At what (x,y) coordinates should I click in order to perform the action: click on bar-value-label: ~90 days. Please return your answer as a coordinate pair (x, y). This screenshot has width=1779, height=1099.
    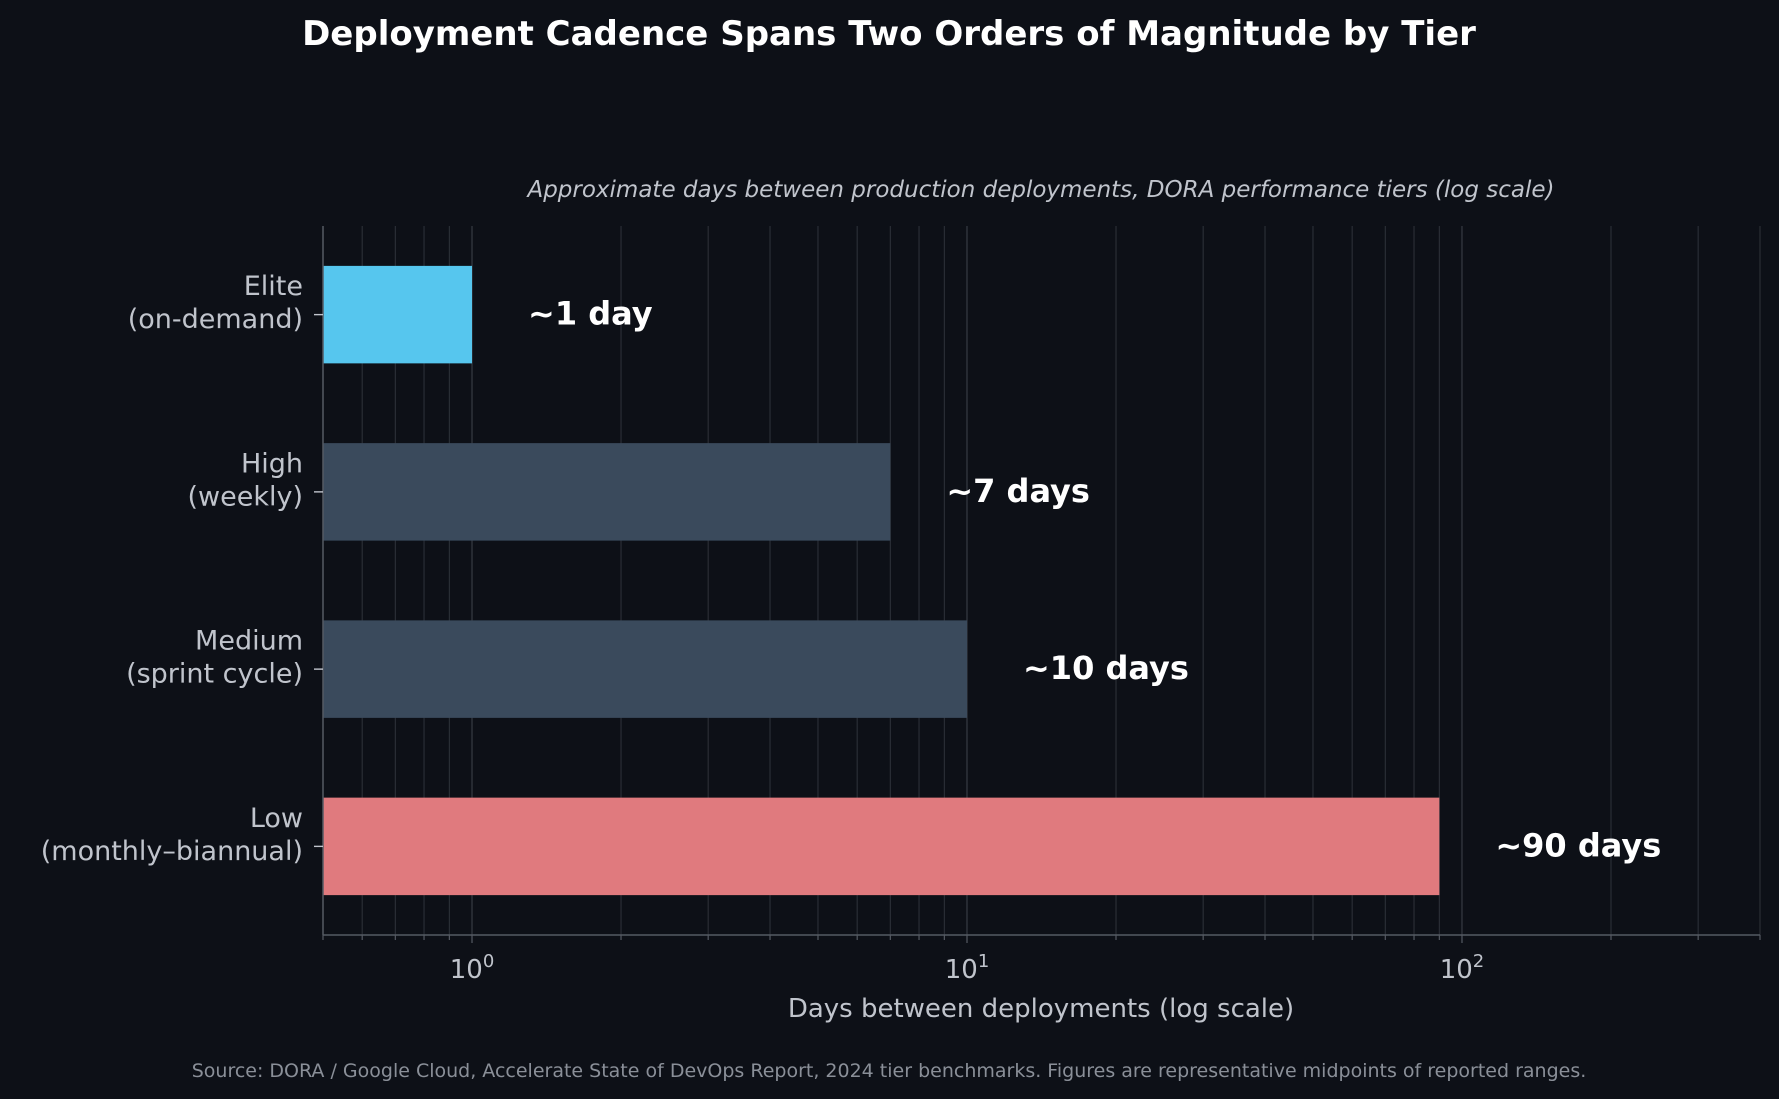
    Looking at the image, I should click on (1578, 845).